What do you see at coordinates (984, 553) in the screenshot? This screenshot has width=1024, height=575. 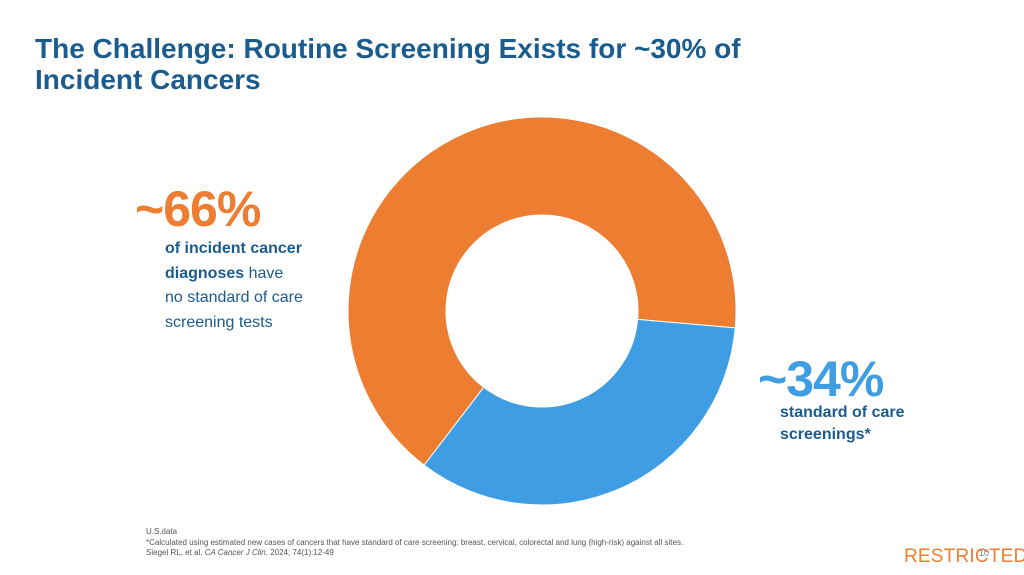 I see `page-number: 10` at bounding box center [984, 553].